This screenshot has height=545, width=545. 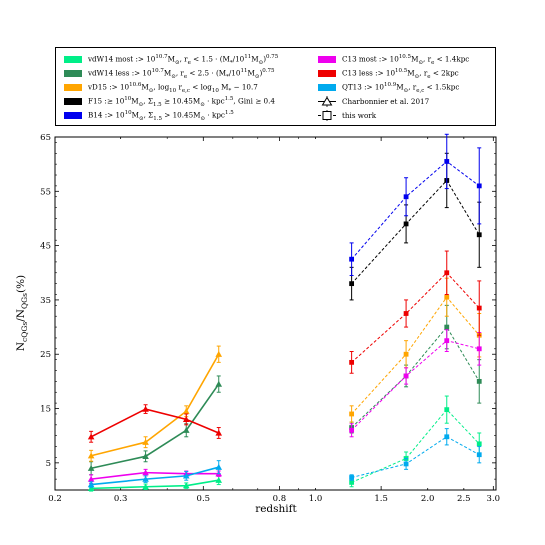 I want to click on series-vdw14-less-thiswork, so click(x=415, y=369).